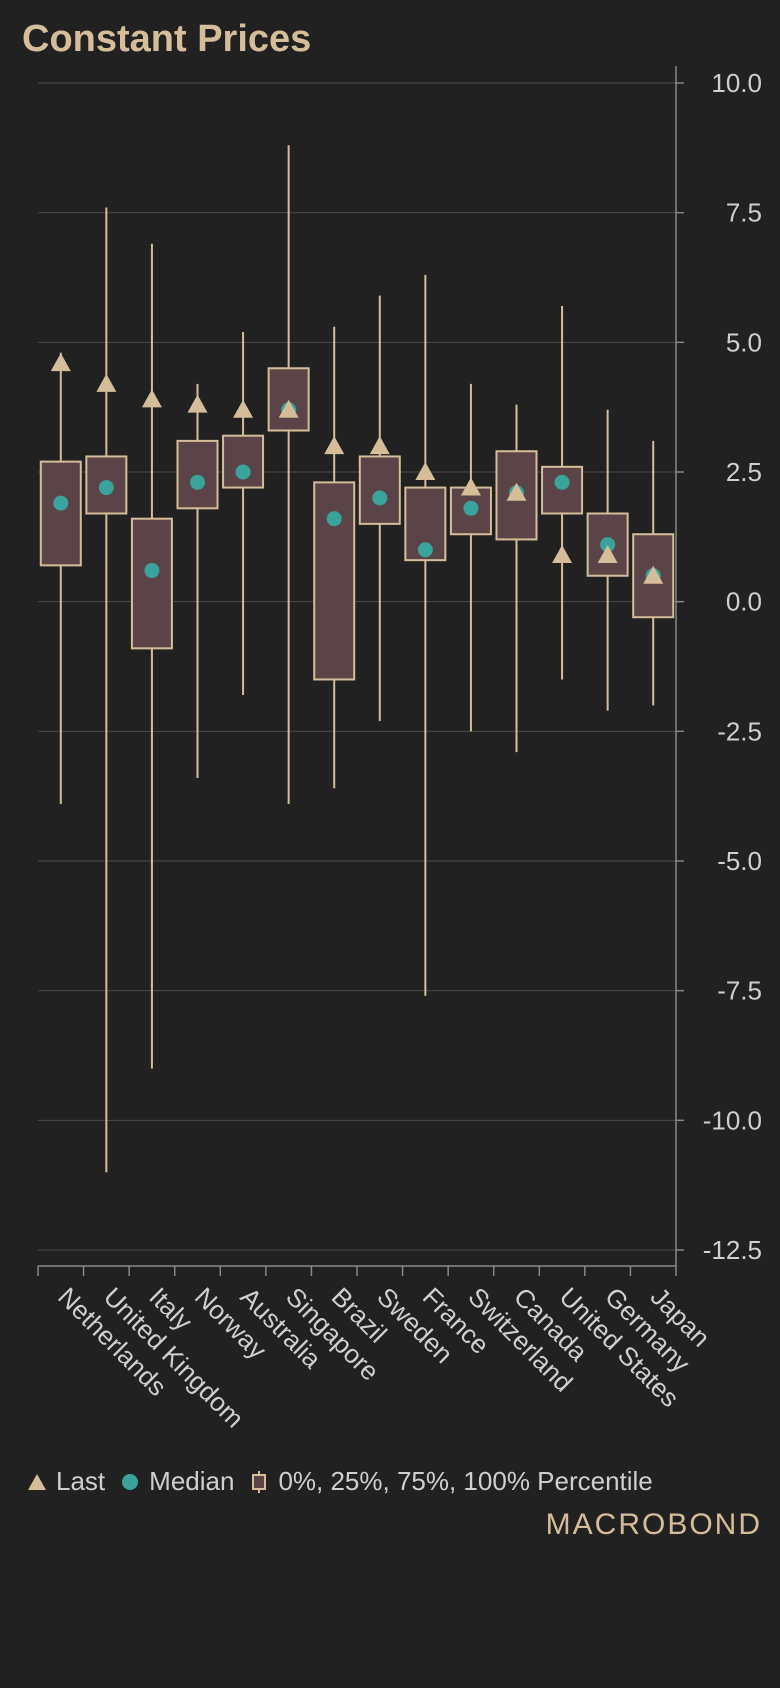  Describe the element at coordinates (653, 1524) in the screenshot. I see `brand-logo: MACROBOND` at that location.